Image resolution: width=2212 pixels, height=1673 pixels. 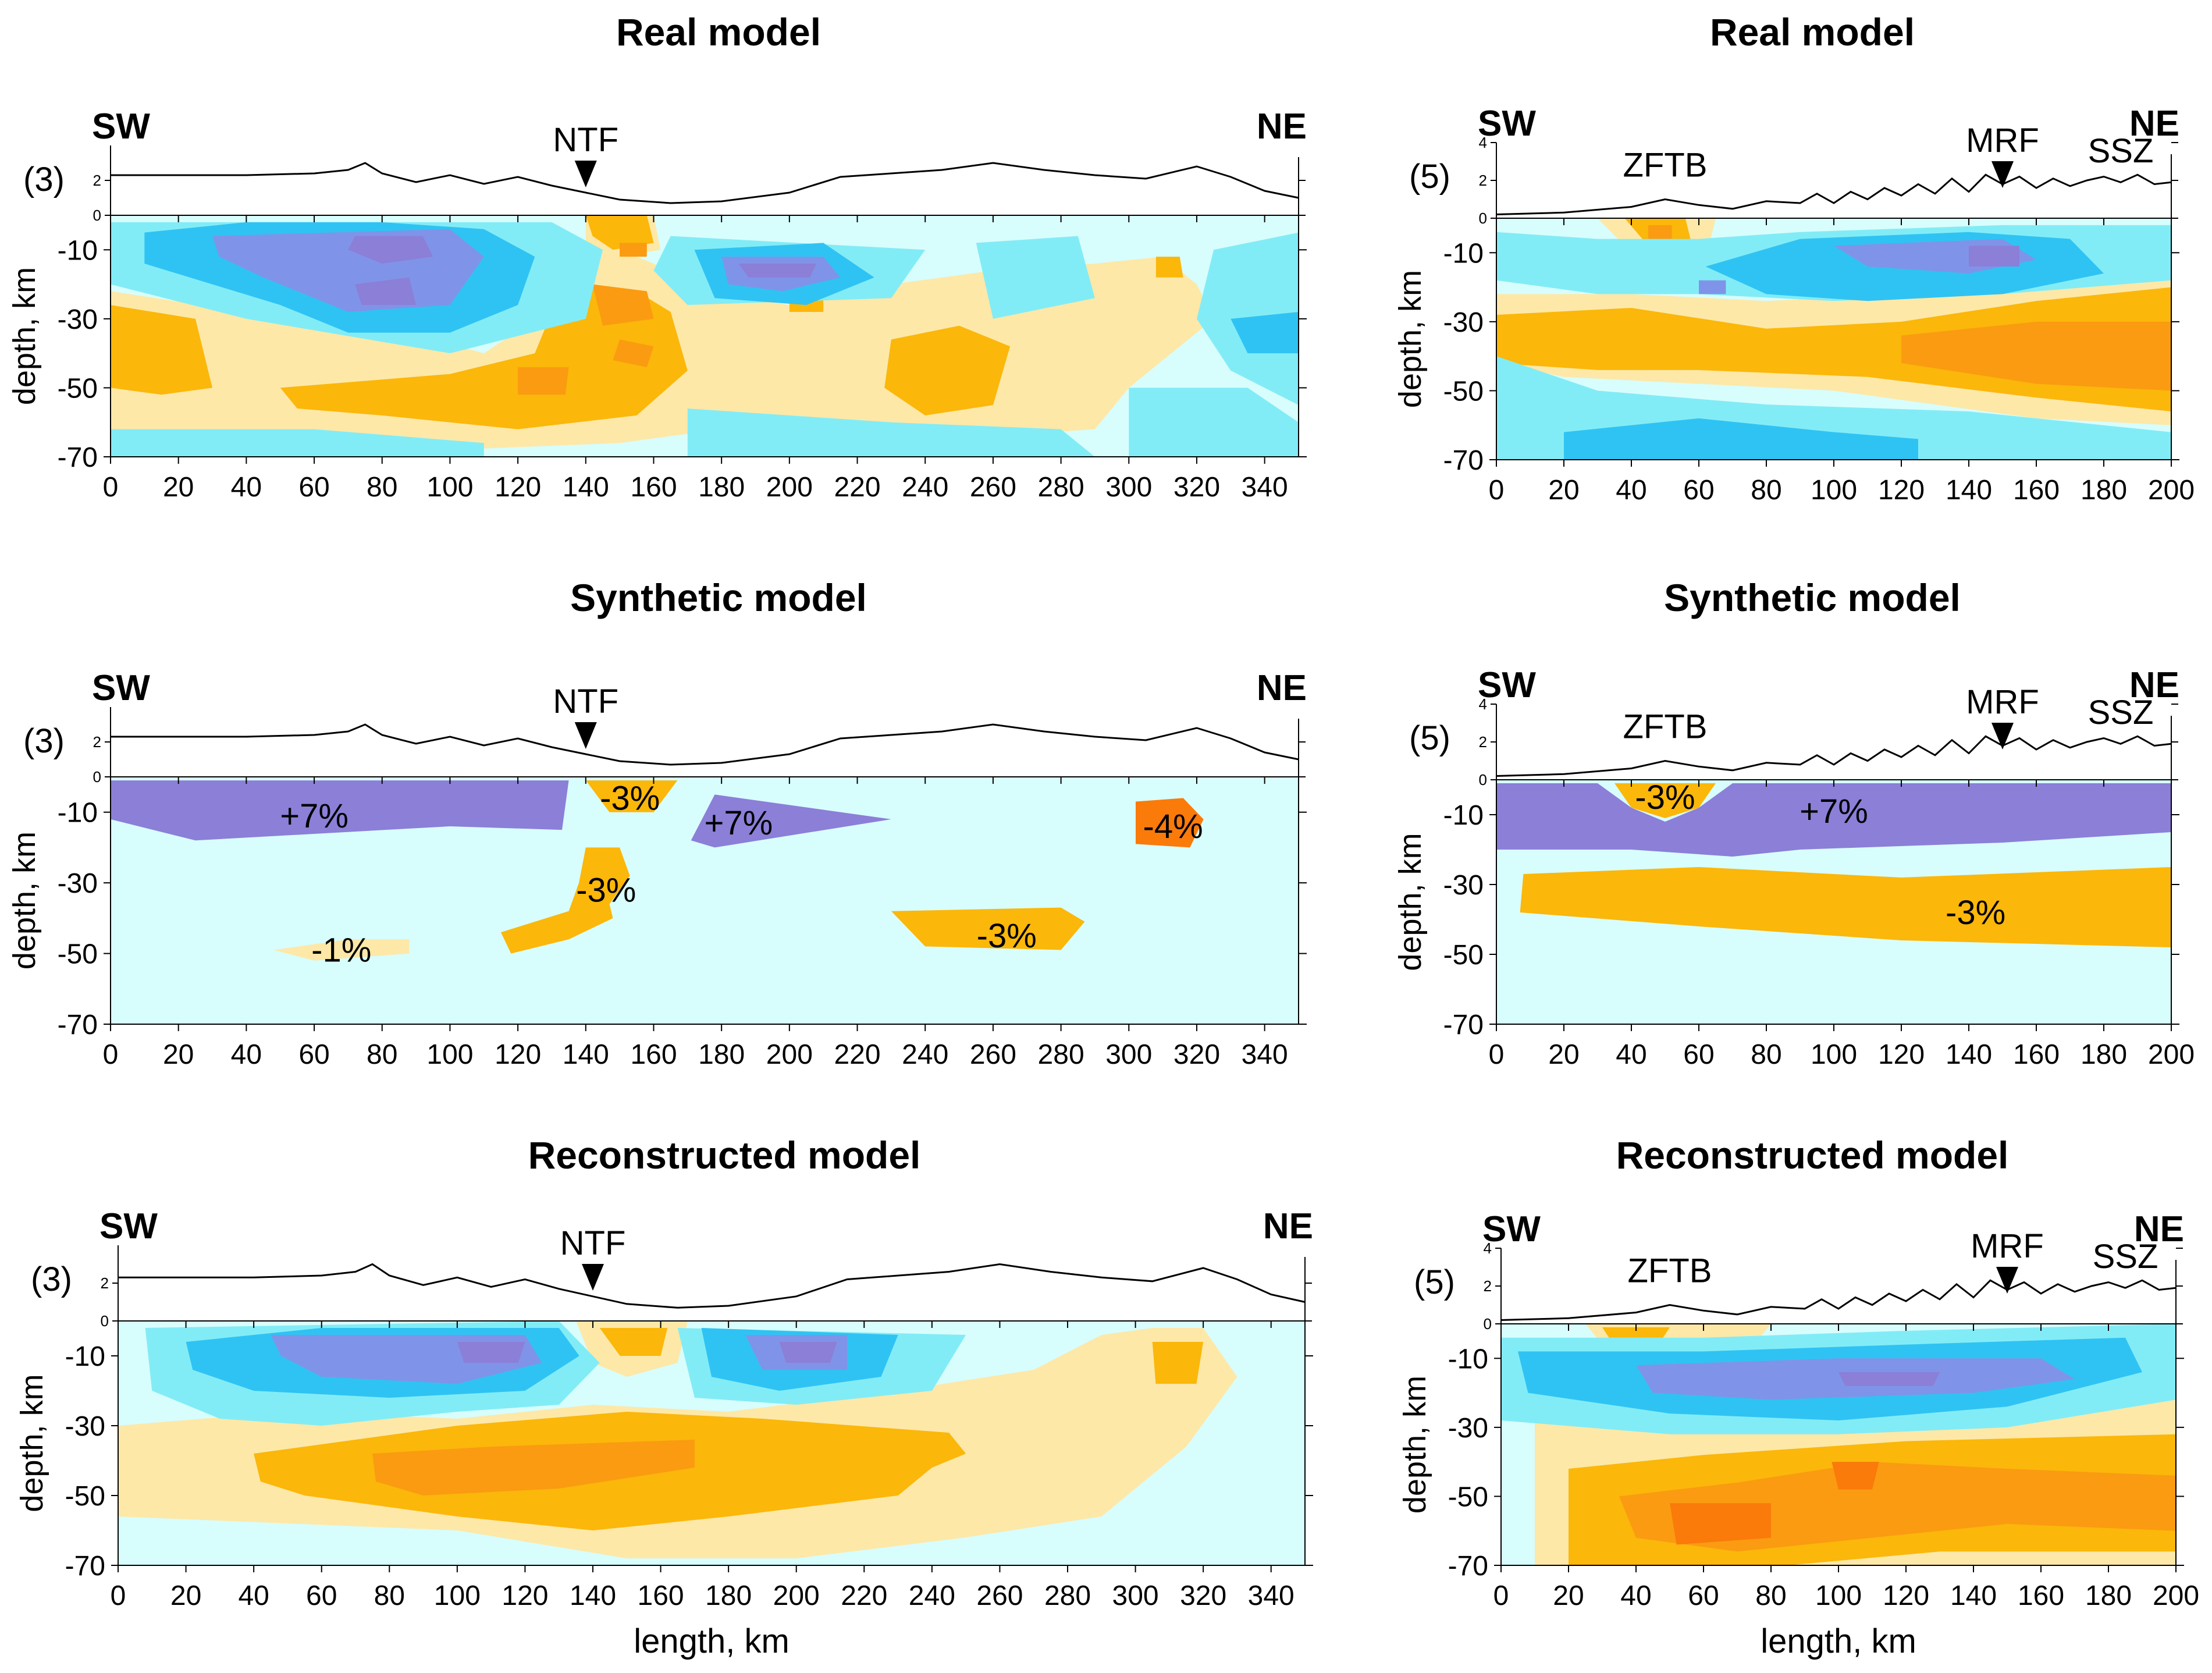 What do you see at coordinates (2125, 1257) in the screenshot?
I see `fault-label-ssz: SSZ` at bounding box center [2125, 1257].